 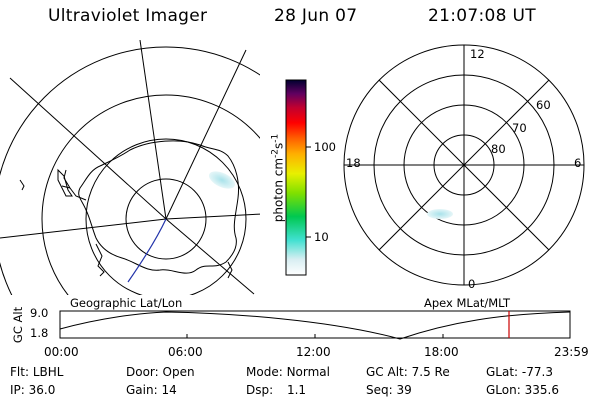 I want to click on time-tick-0000: 00:00, so click(x=61, y=352).